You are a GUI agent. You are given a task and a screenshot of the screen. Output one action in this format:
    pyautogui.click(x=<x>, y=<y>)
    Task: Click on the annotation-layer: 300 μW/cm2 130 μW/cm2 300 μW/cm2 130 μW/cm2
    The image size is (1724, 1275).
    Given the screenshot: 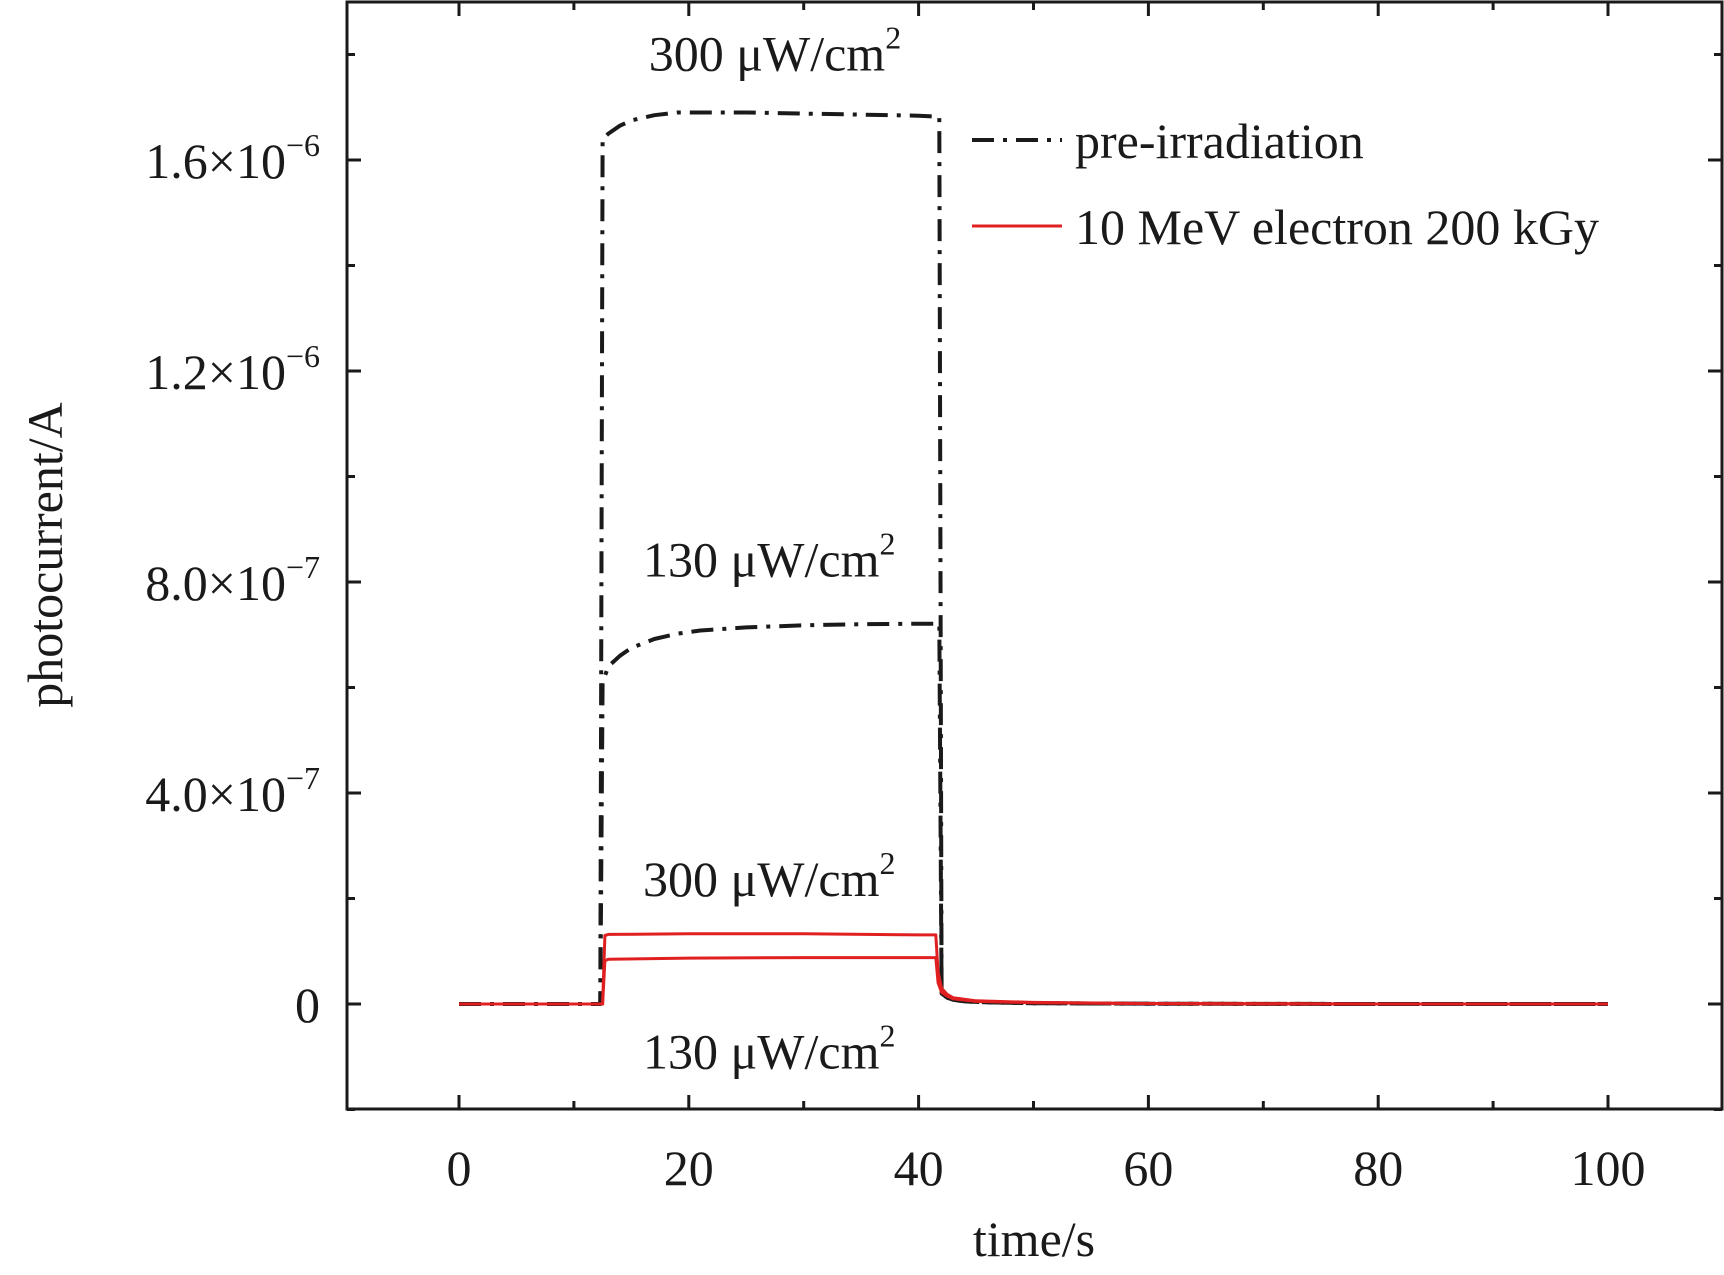 What is the action you would take?
    pyautogui.click(x=772, y=549)
    